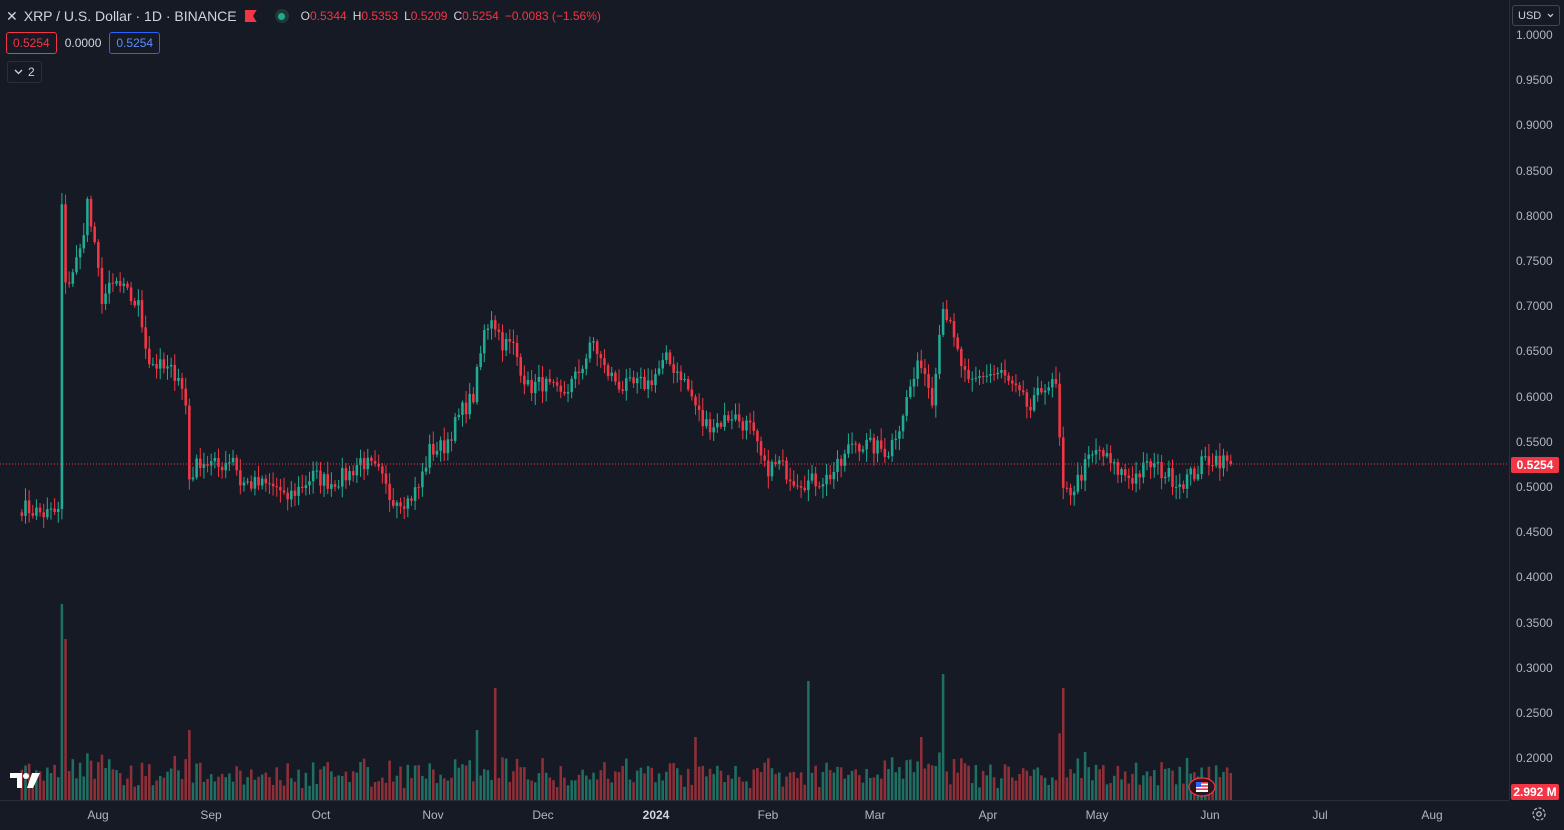  Describe the element at coordinates (281, 16) in the screenshot. I see `market-status-icon` at that location.